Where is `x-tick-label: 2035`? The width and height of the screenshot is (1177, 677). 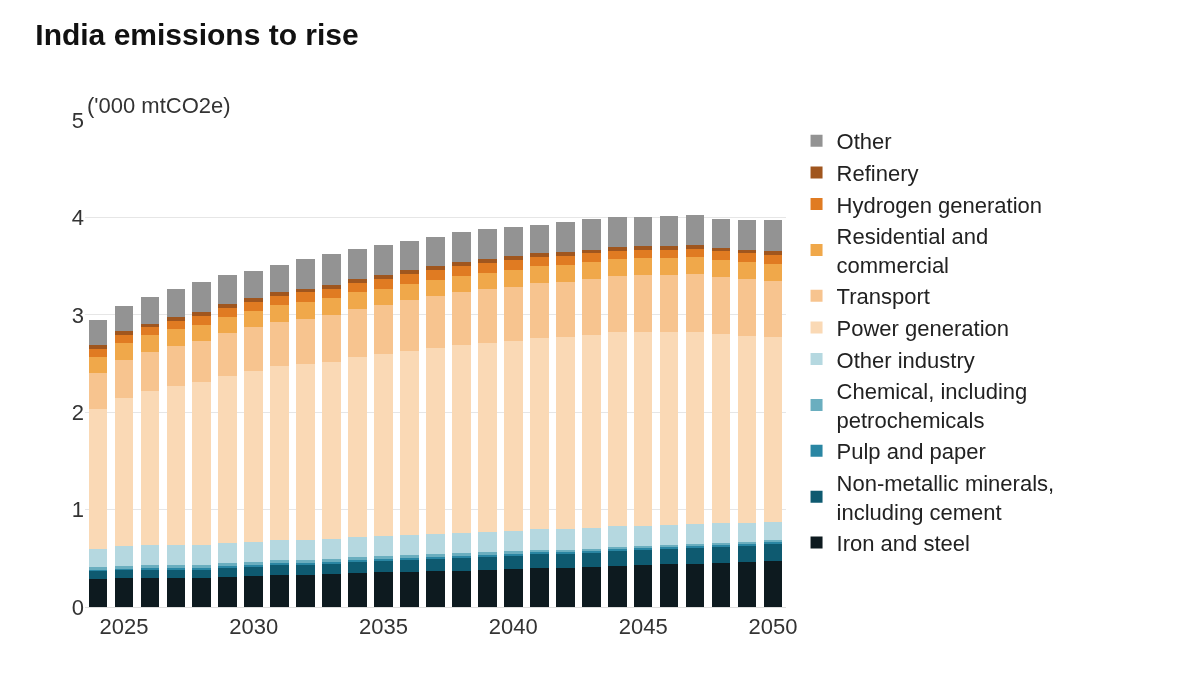 x-tick-label: 2035 is located at coordinates (384, 627).